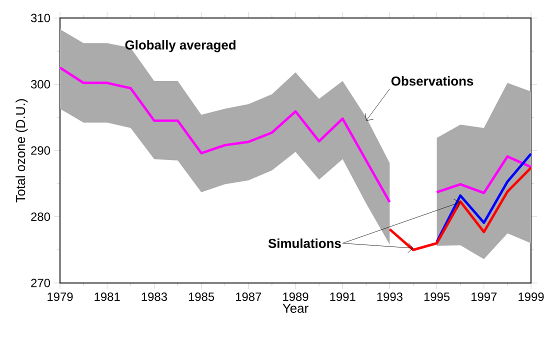 The height and width of the screenshot is (344, 555). What do you see at coordinates (40, 216) in the screenshot?
I see `y-tick-label: 280` at bounding box center [40, 216].